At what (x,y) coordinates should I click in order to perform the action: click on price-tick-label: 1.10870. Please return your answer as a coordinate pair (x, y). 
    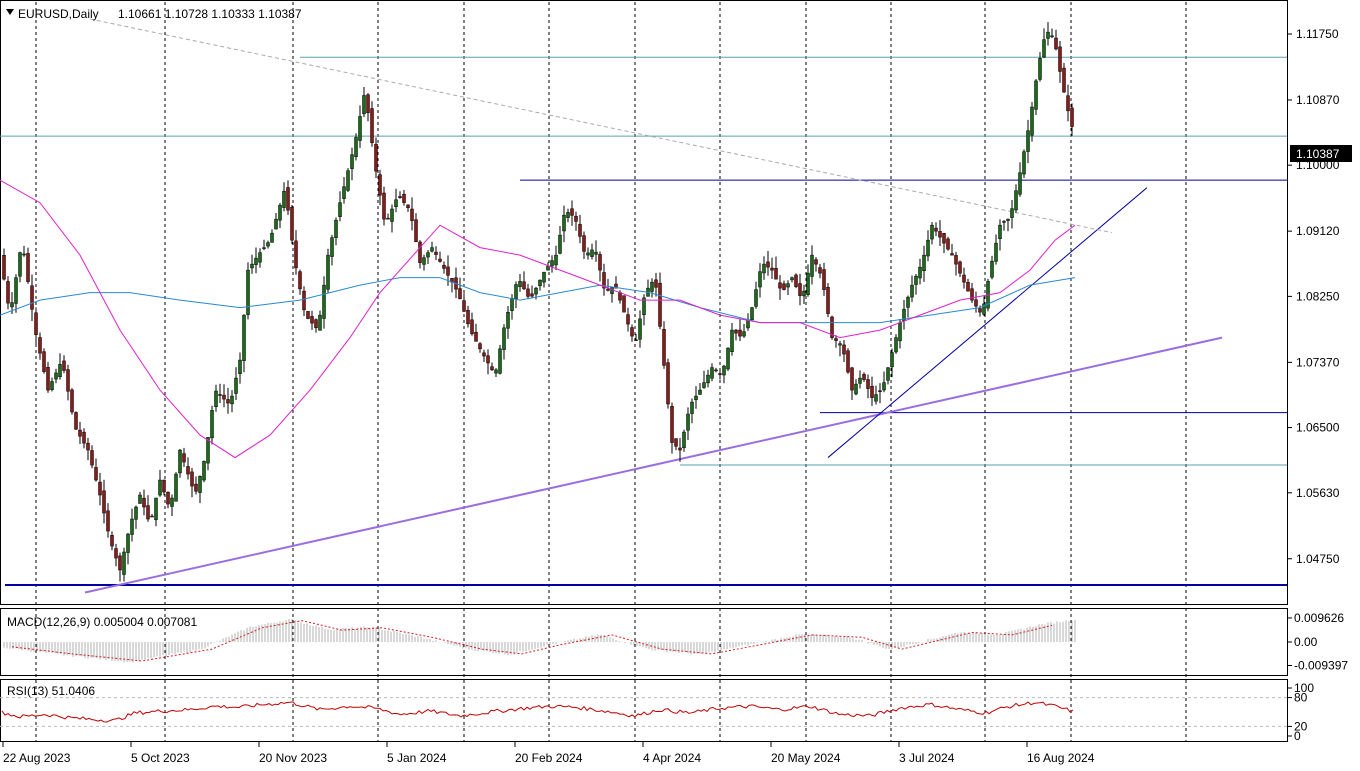
    Looking at the image, I should click on (1318, 100).